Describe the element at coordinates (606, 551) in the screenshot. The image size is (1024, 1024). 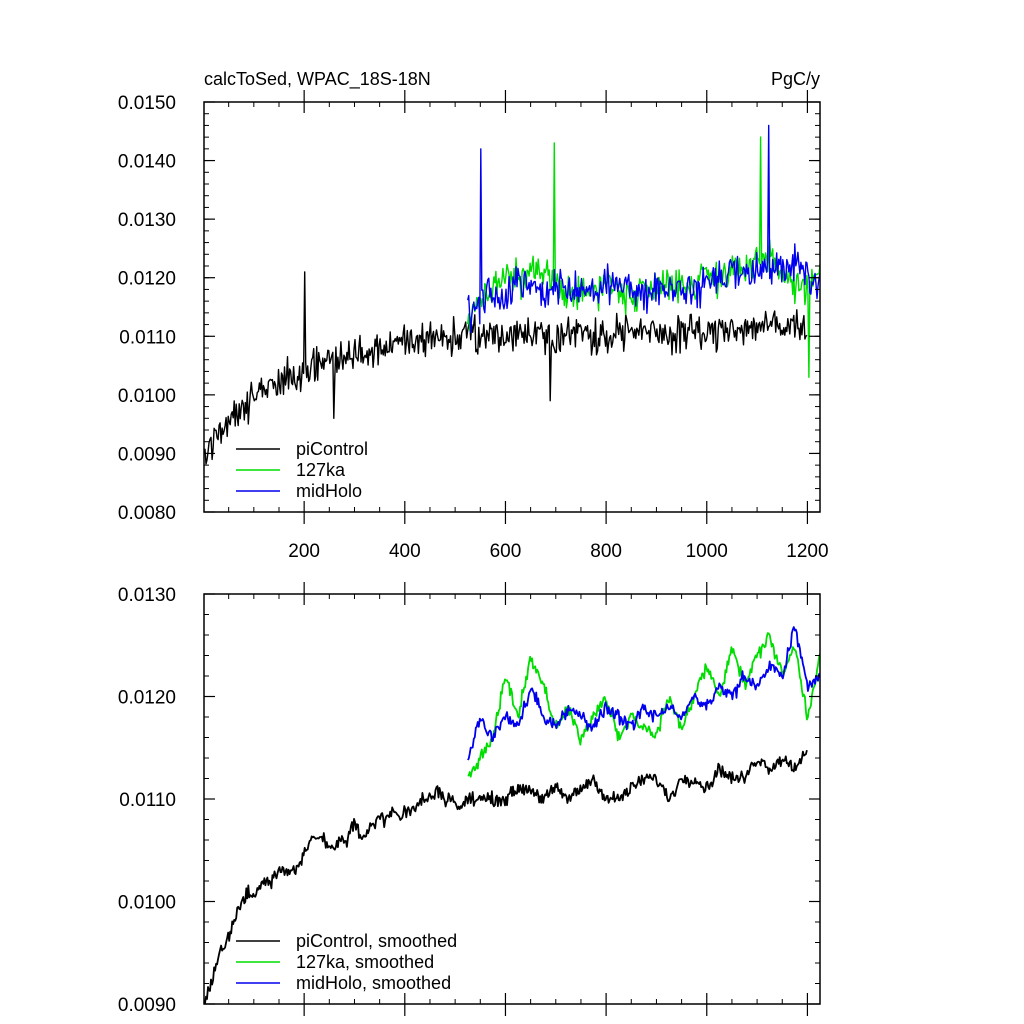
I see `x-tick-label: 800` at that location.